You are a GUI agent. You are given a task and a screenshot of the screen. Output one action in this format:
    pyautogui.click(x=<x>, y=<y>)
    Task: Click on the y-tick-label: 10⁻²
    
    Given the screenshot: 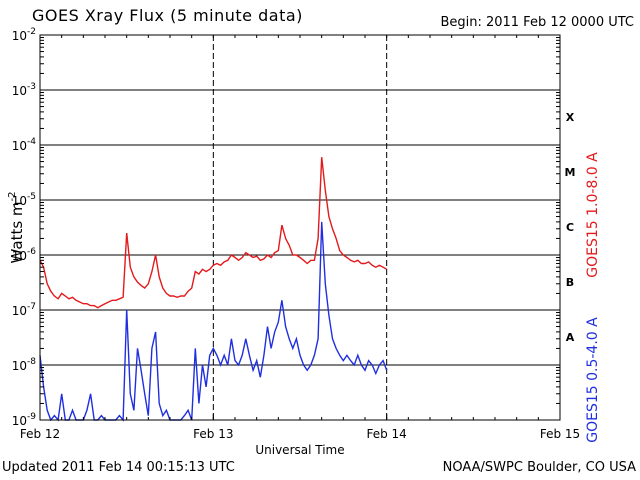 What is the action you would take?
    pyautogui.click(x=24, y=35)
    